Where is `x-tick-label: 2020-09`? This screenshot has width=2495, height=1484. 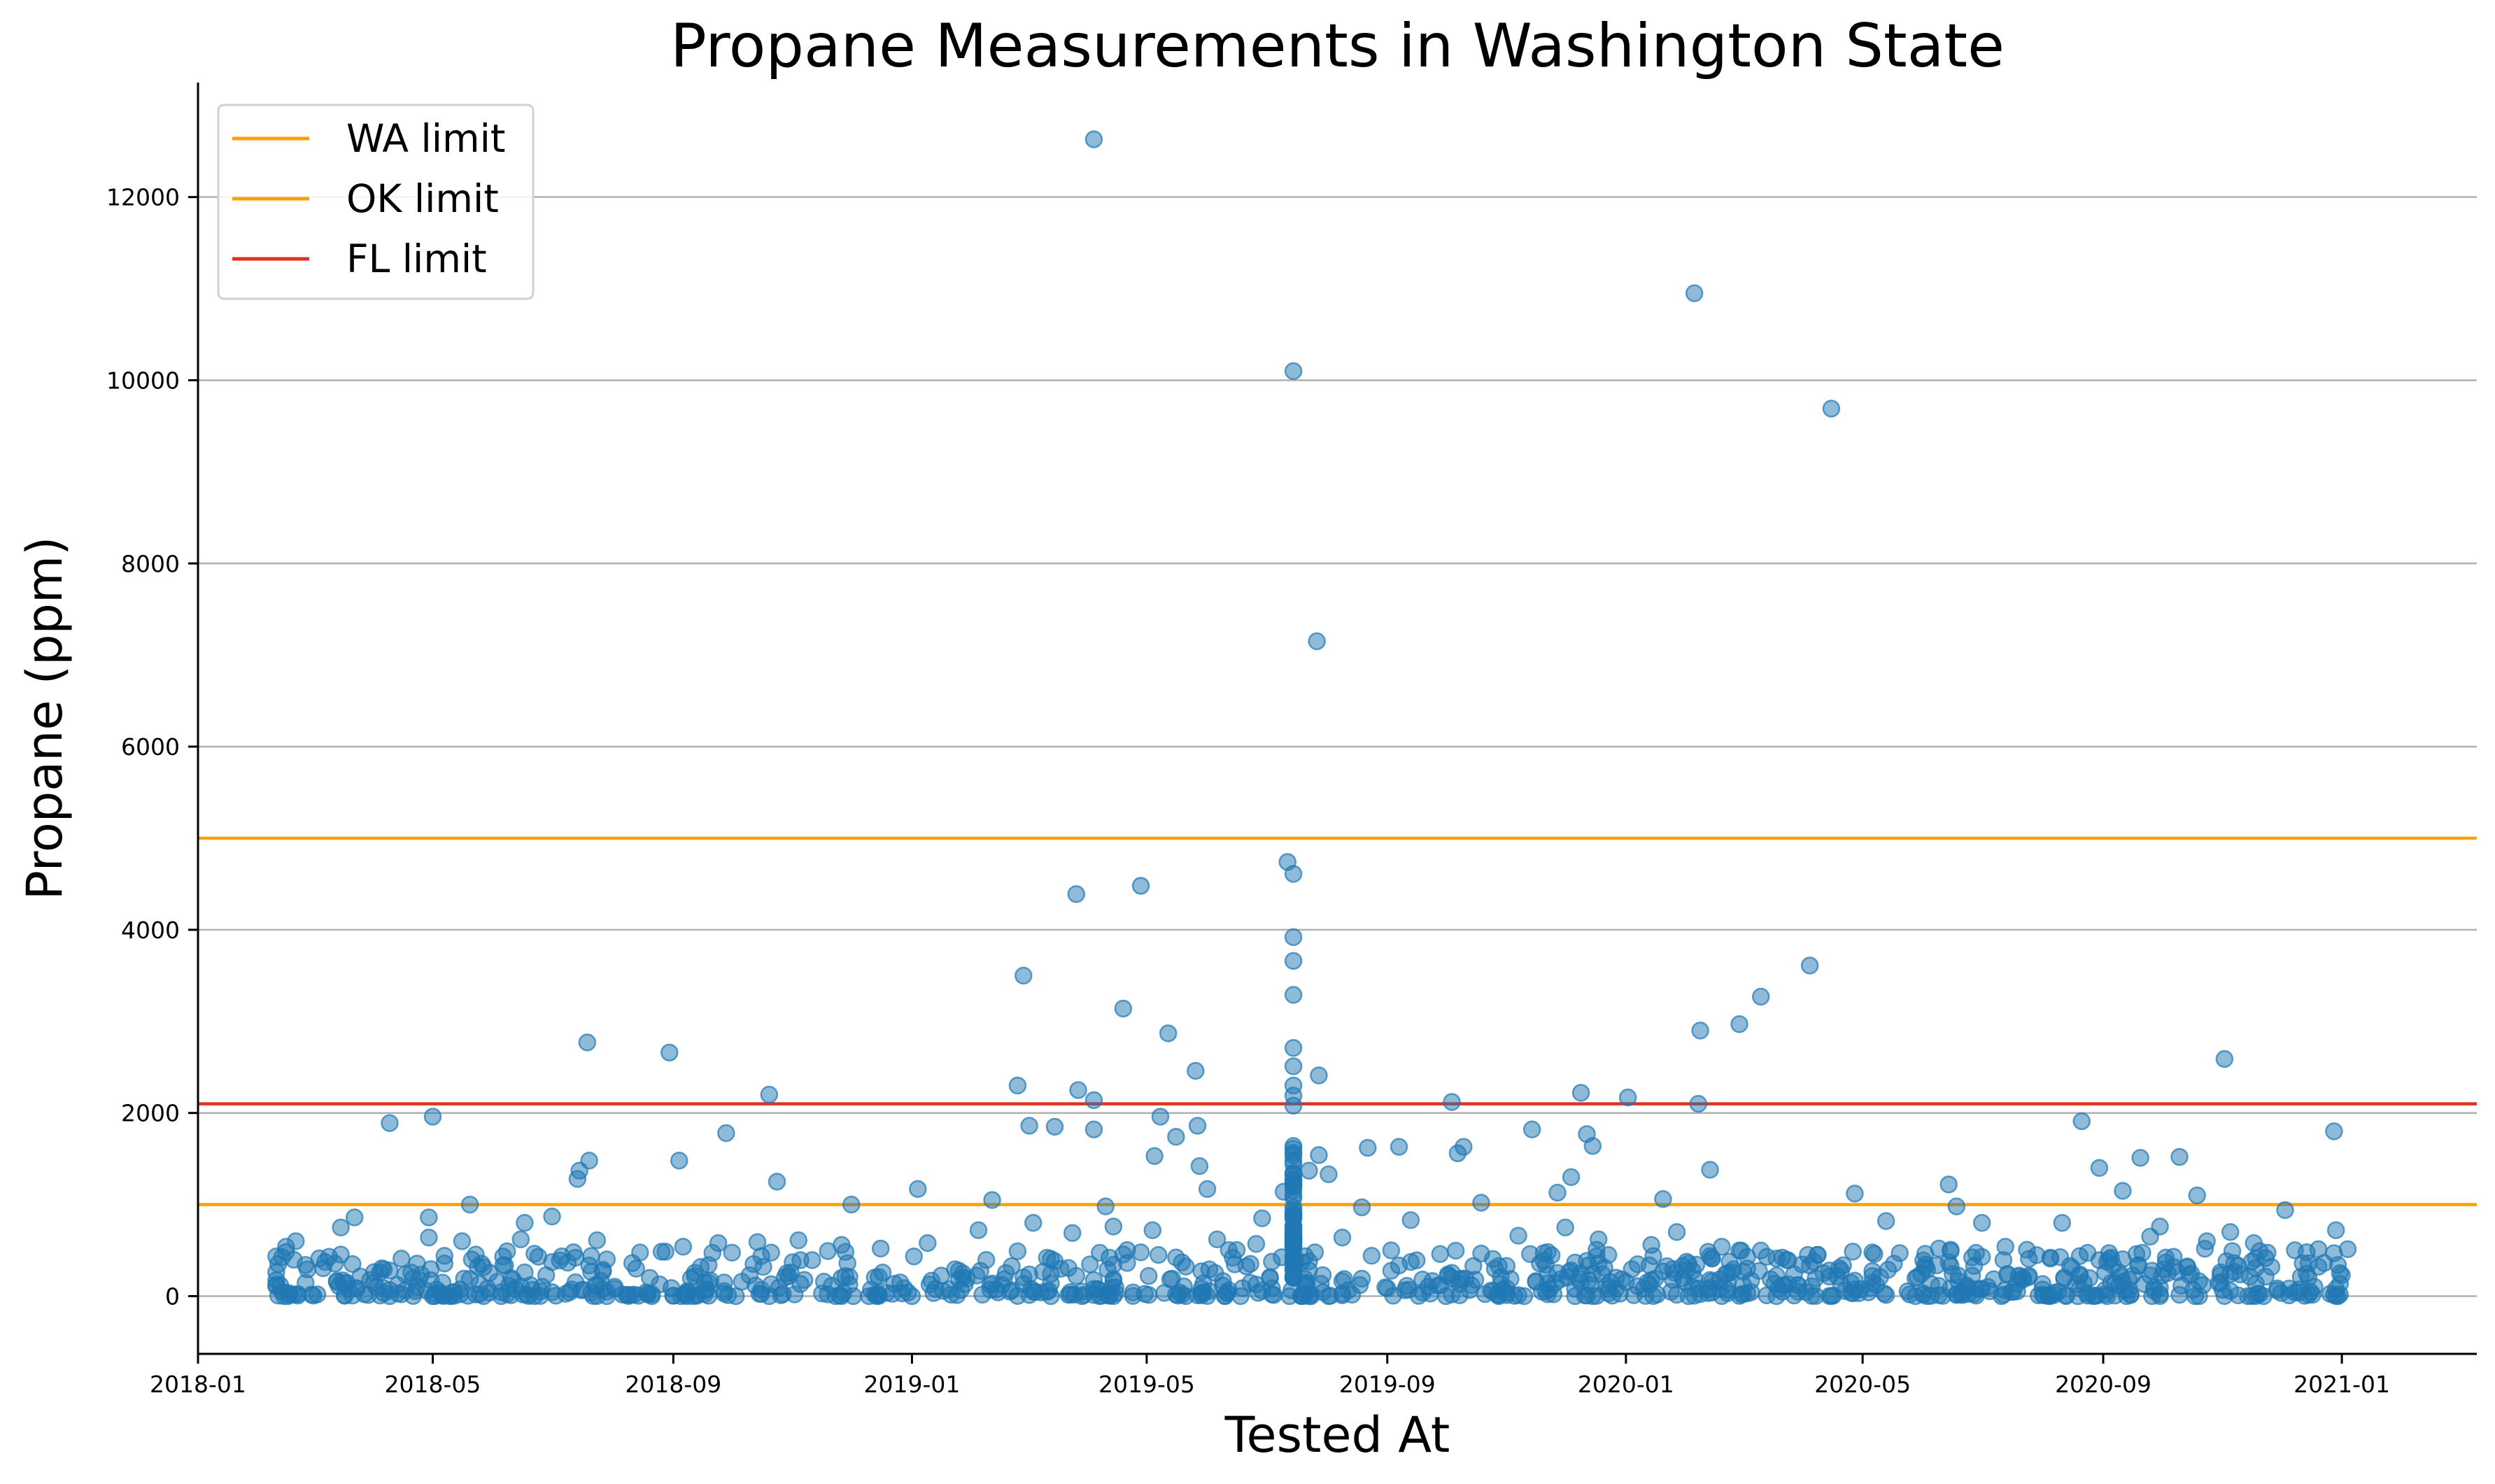 x-tick-label: 2020-09 is located at coordinates (2103, 1385).